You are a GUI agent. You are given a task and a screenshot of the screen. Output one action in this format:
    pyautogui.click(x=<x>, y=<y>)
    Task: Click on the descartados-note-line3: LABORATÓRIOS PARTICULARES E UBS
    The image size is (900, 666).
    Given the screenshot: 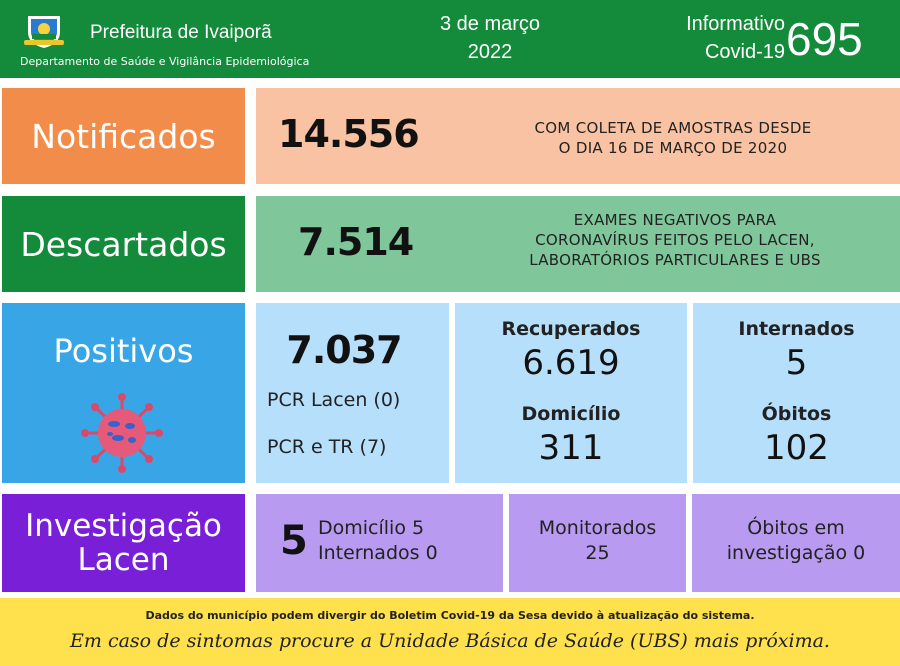 What is the action you would take?
    pyautogui.click(x=675, y=260)
    